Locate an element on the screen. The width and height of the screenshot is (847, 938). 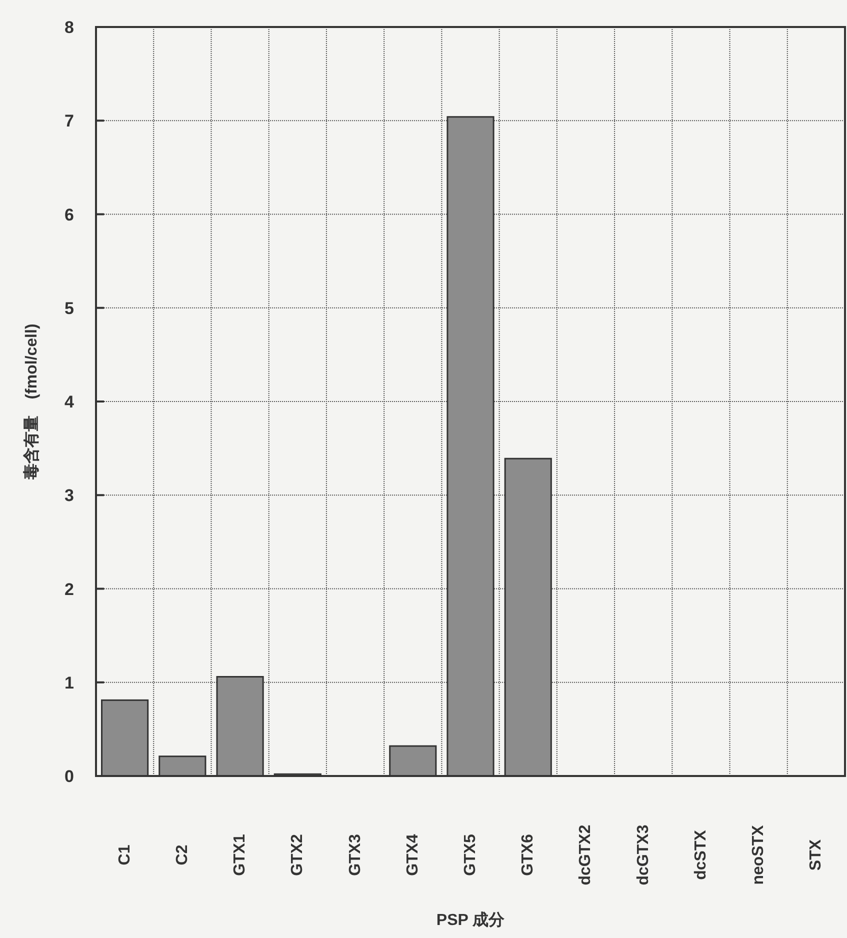
x-tick-label: STX is located at coordinates (816, 855).